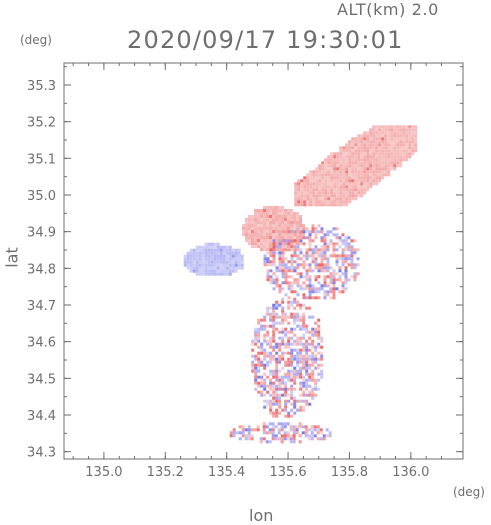 Image resolution: width=491 pixels, height=525 pixels. What do you see at coordinates (349, 472) in the screenshot?
I see `x-tick-label: 135.8` at bounding box center [349, 472].